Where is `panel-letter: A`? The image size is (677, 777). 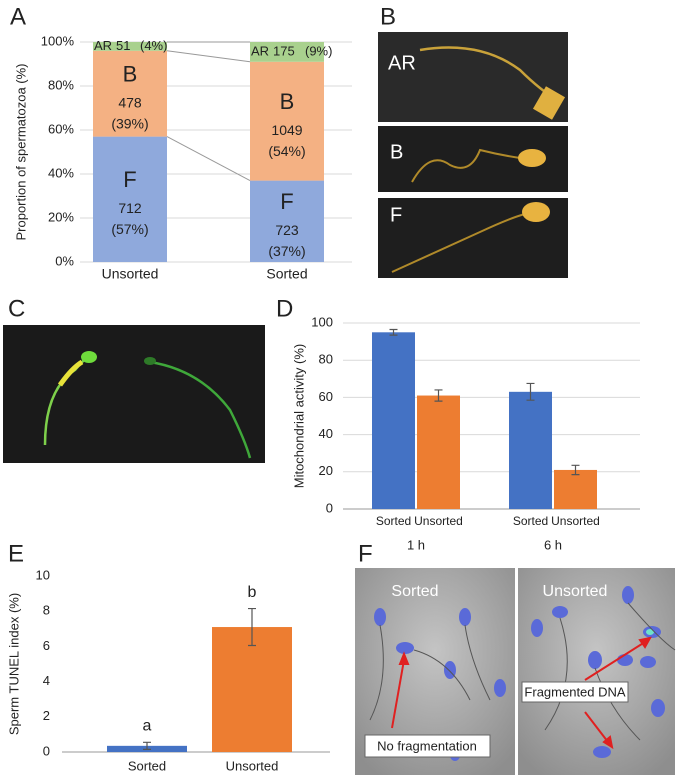
panel-letter: A is located at coordinates (18, 16).